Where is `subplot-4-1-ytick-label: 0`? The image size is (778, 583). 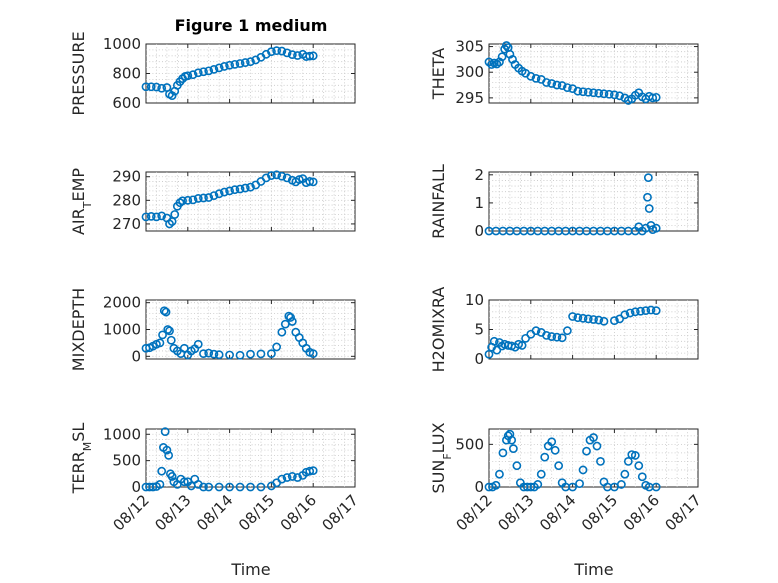 subplot-4-1-ytick-label: 0 is located at coordinates (136, 487).